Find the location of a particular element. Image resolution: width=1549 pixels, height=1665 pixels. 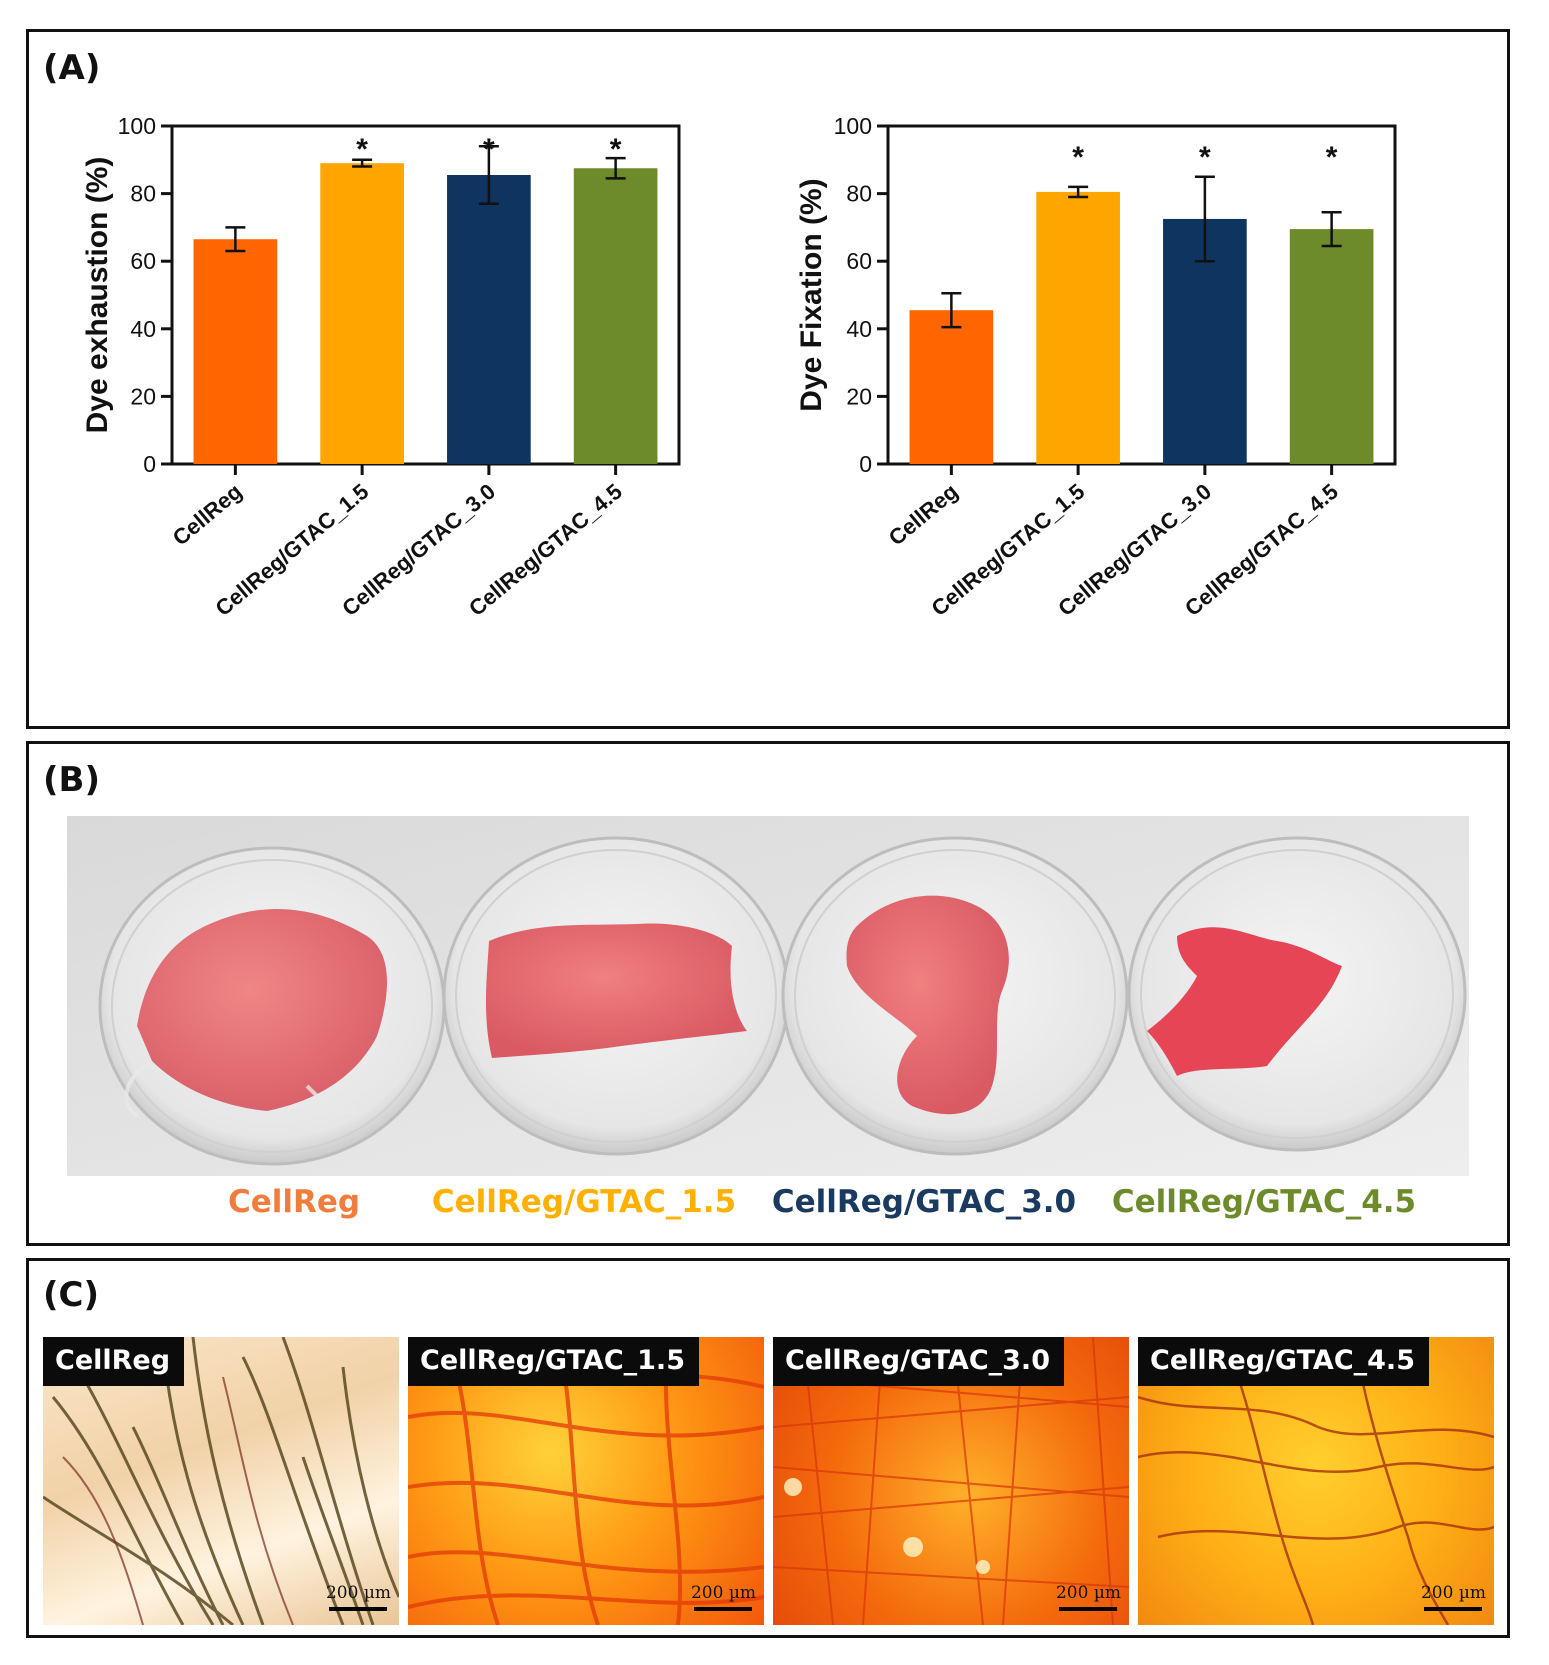

caption-gtac-1-5: CellReg/GTAC_1.5 is located at coordinates (584, 1202).